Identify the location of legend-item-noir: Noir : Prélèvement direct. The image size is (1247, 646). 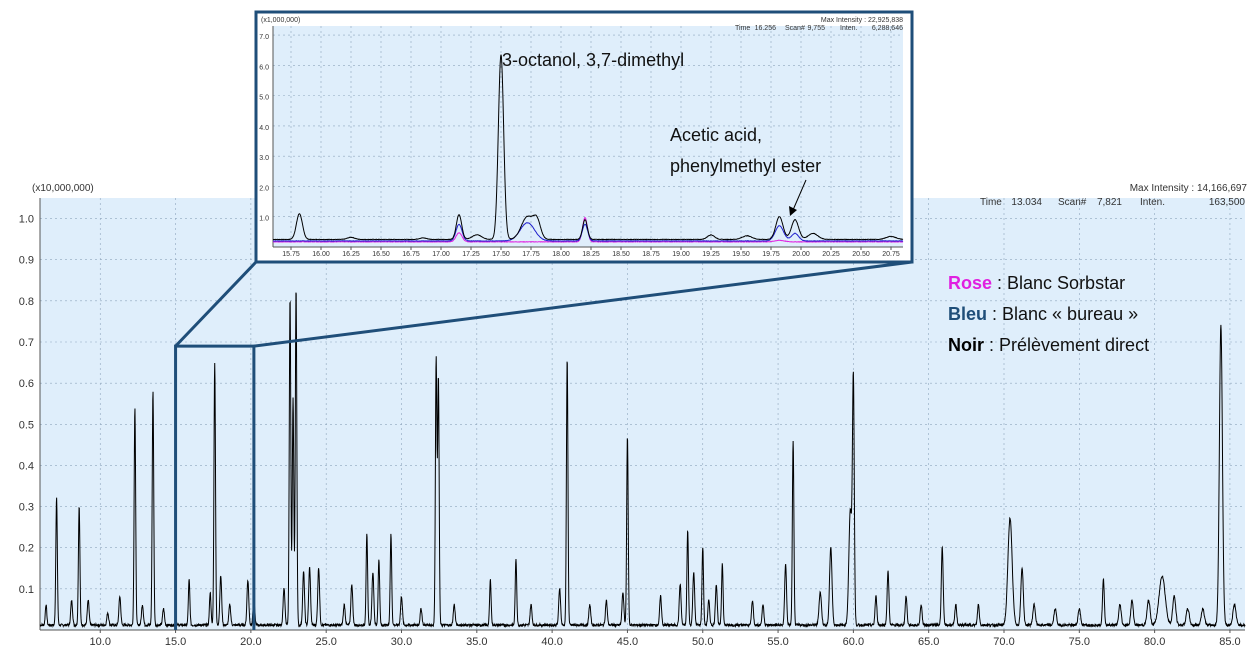
(1048, 345).